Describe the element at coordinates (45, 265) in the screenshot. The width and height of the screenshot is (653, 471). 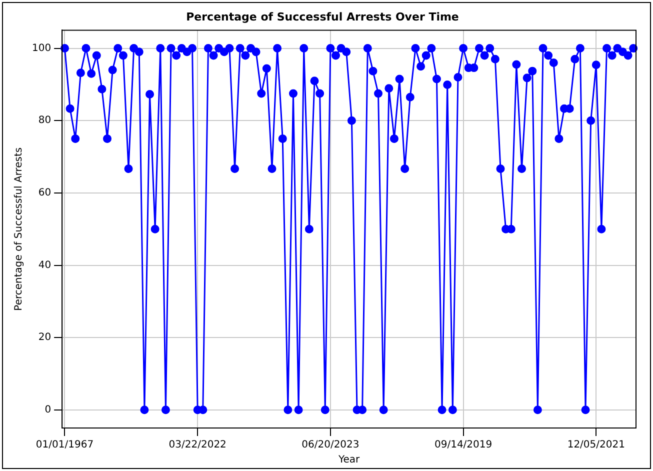
I see `y-tick-label: 40` at that location.